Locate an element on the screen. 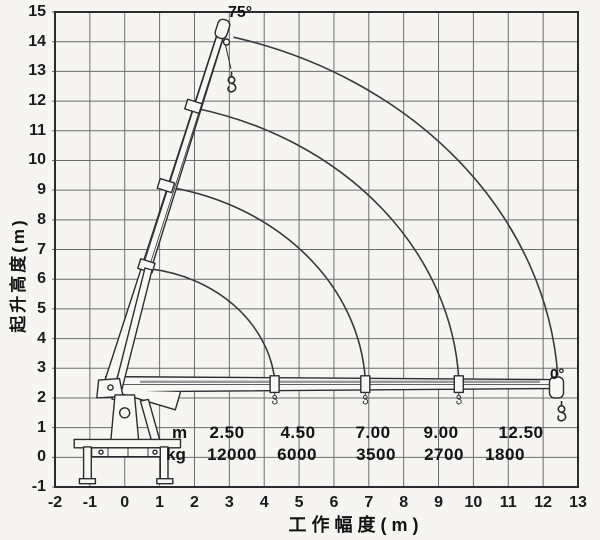  x-tick-label: 0 is located at coordinates (125, 502).